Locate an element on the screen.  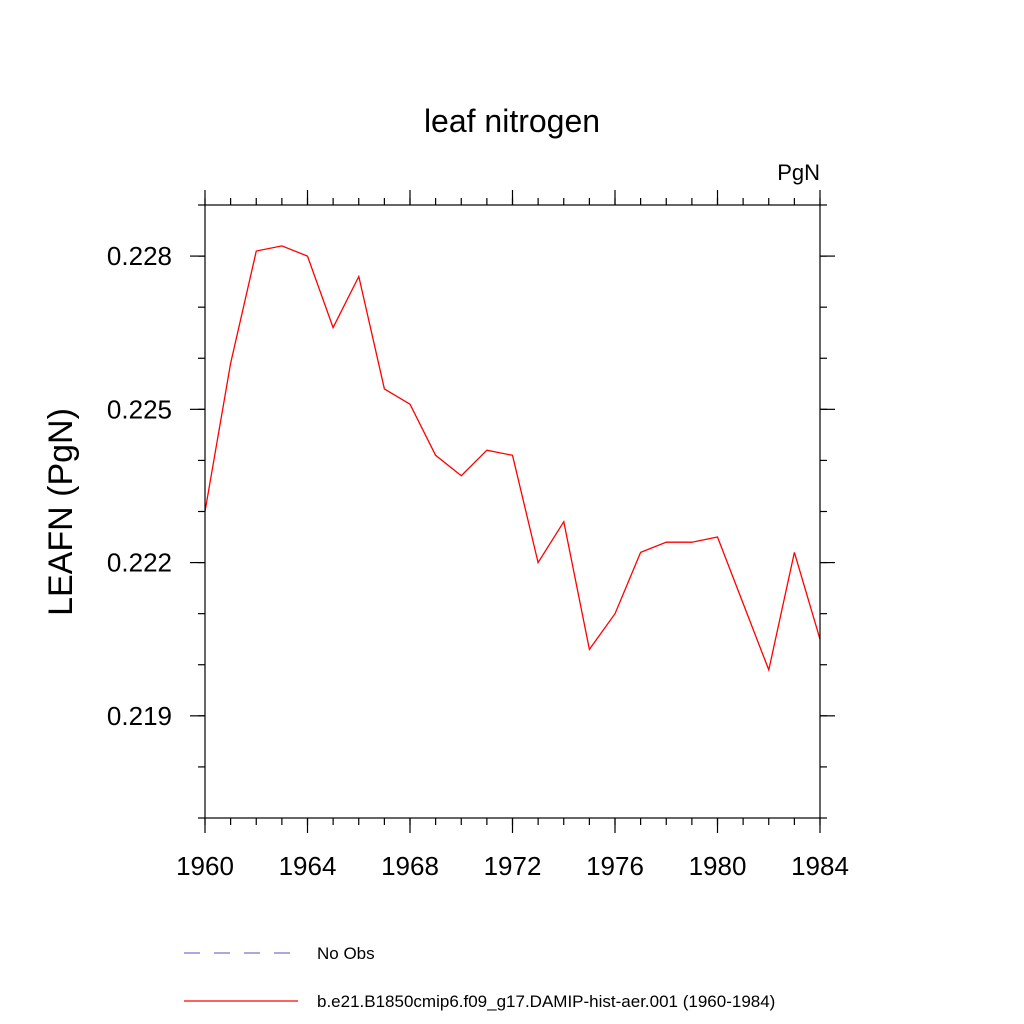
y-tick-label: 0.222 is located at coordinates (139, 563).